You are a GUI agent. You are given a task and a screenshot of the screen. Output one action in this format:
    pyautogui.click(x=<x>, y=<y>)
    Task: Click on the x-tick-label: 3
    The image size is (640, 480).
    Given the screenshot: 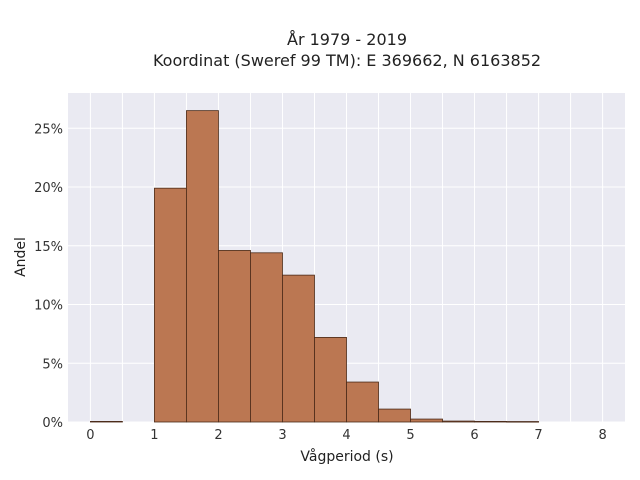 What is the action you would take?
    pyautogui.click(x=282, y=435)
    